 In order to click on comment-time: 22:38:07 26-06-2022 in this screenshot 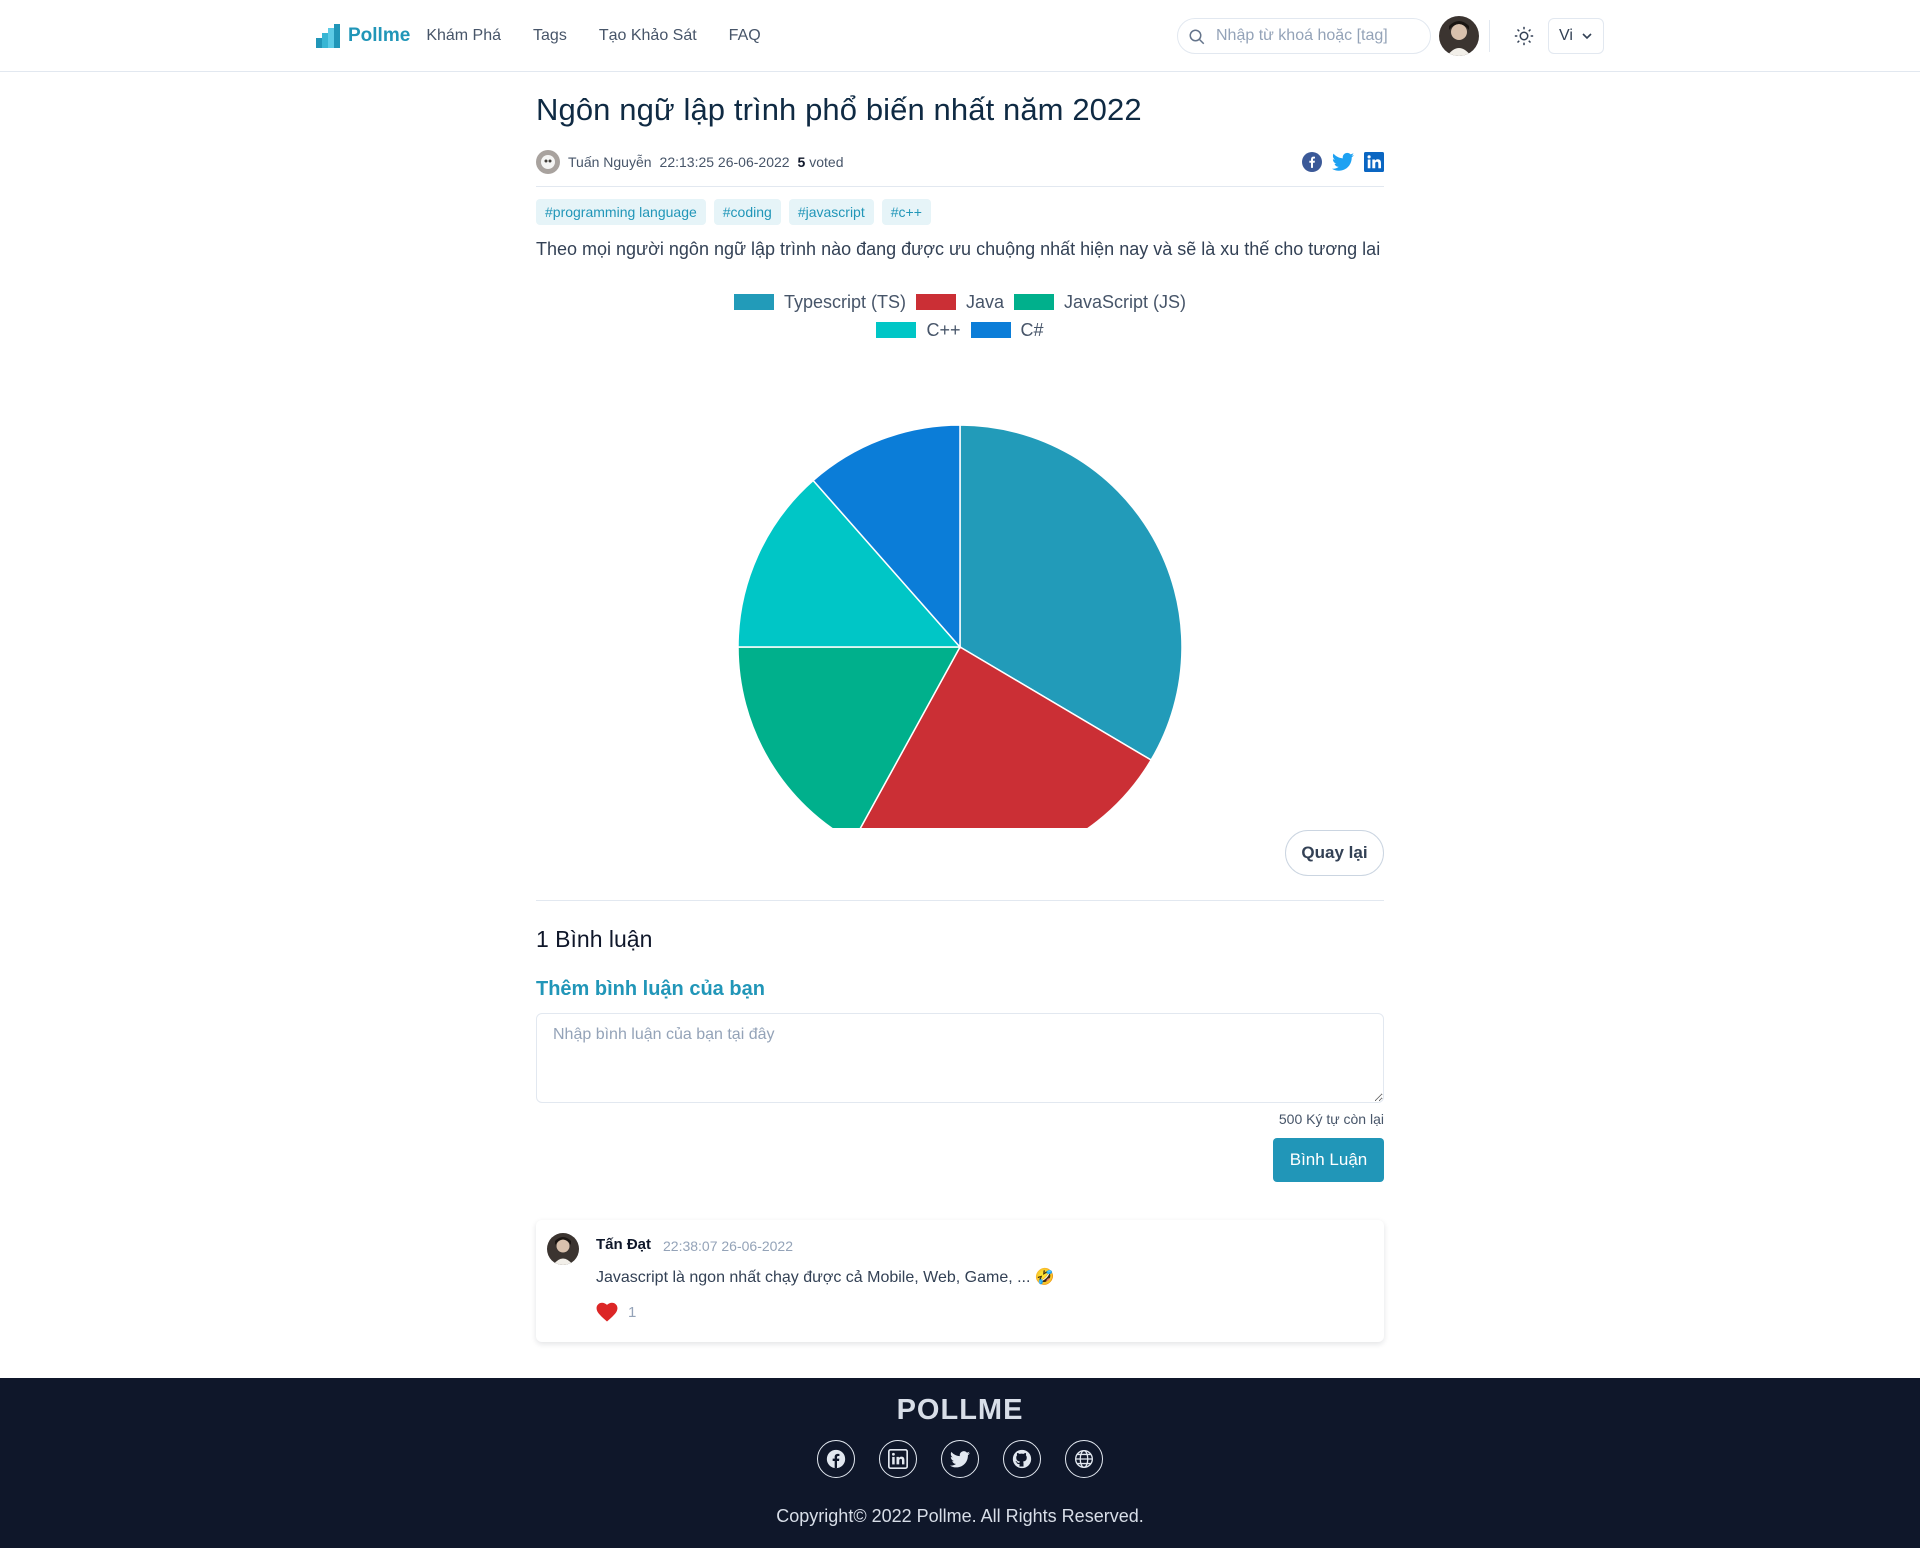, I will do `click(728, 1246)`.